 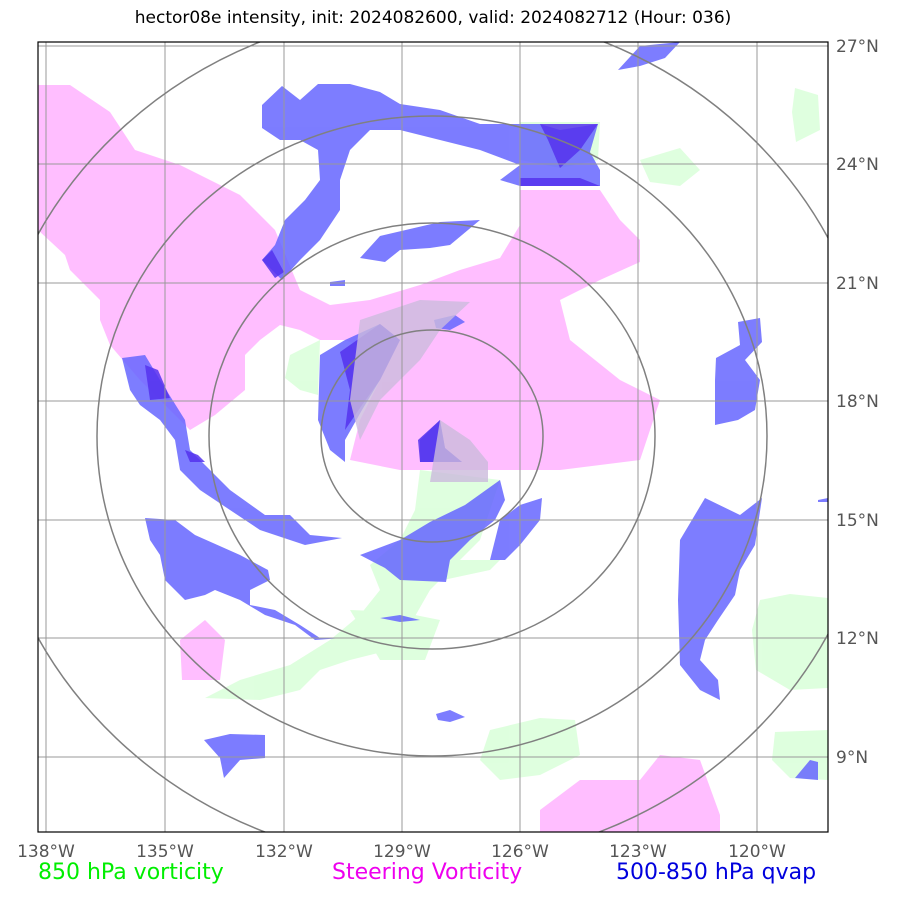 What do you see at coordinates (284, 852) in the screenshot?
I see `lon-tick-label: 132°W` at bounding box center [284, 852].